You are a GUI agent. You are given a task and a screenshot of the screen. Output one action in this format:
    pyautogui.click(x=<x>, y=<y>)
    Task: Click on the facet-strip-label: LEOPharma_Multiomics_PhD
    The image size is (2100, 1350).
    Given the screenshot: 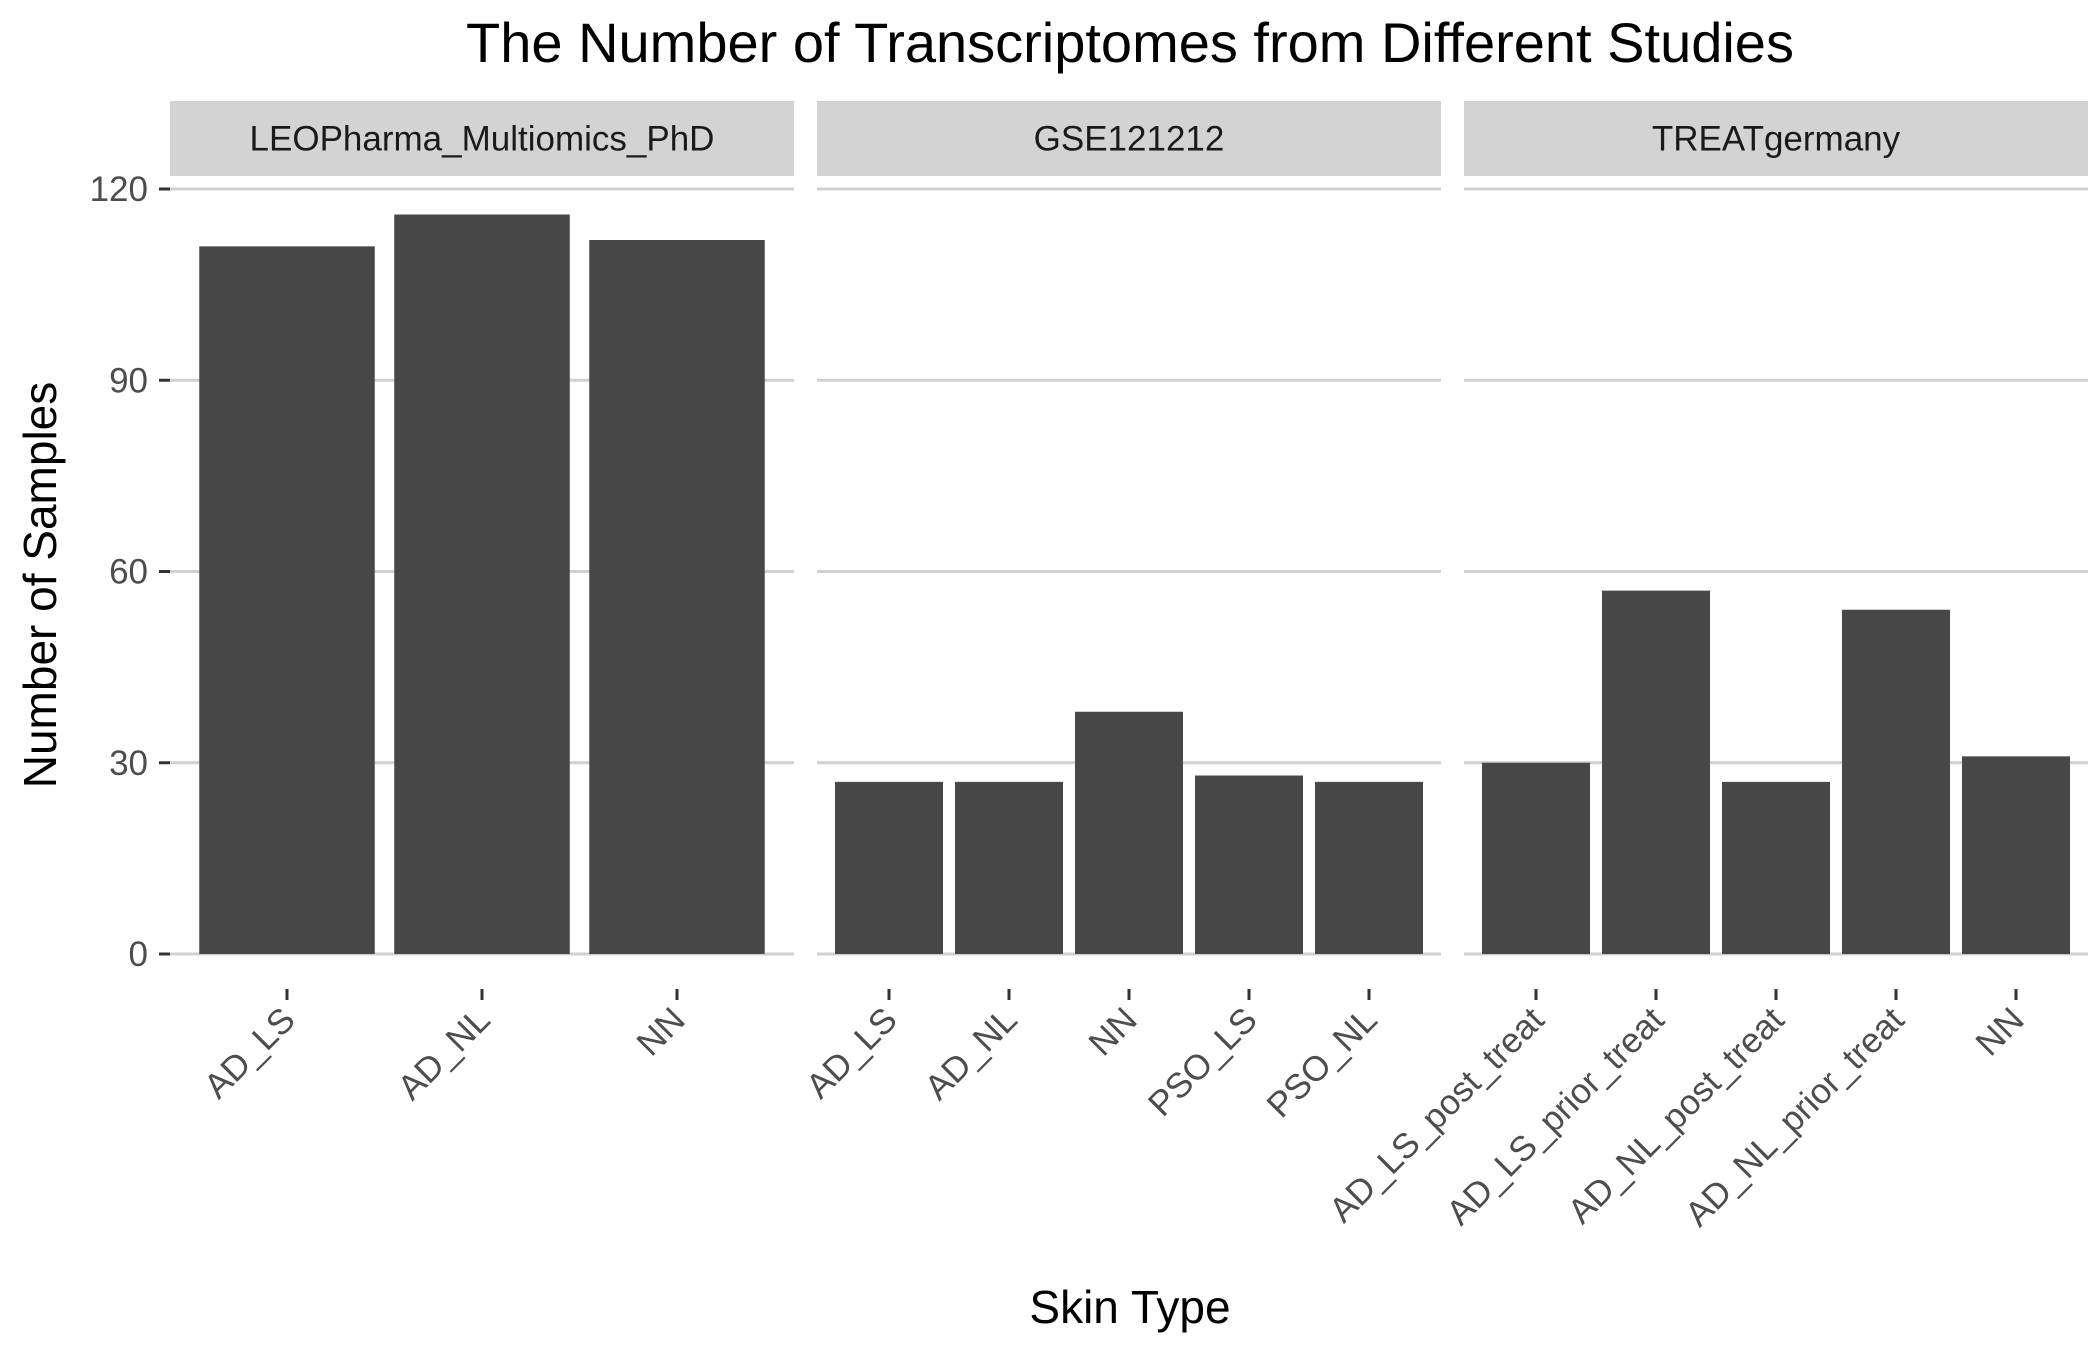 What is the action you would take?
    pyautogui.click(x=482, y=139)
    